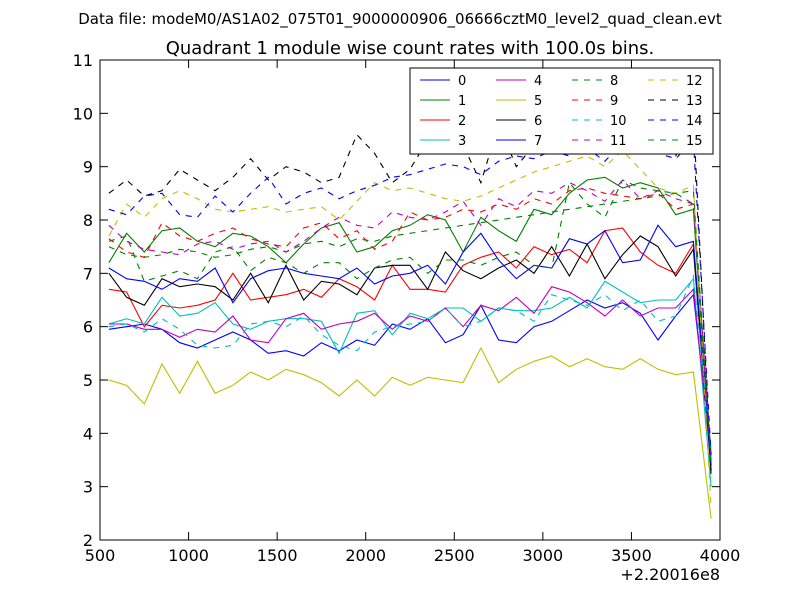 This screenshot has height=600, width=800. I want to click on y-tick-label: 10, so click(83, 113).